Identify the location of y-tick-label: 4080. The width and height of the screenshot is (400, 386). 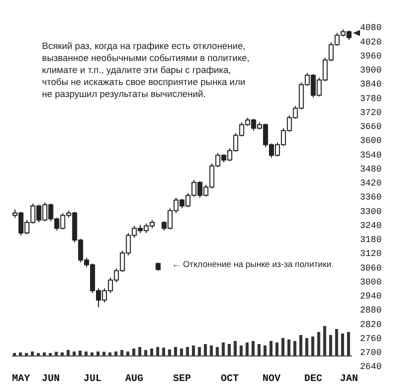
(371, 28).